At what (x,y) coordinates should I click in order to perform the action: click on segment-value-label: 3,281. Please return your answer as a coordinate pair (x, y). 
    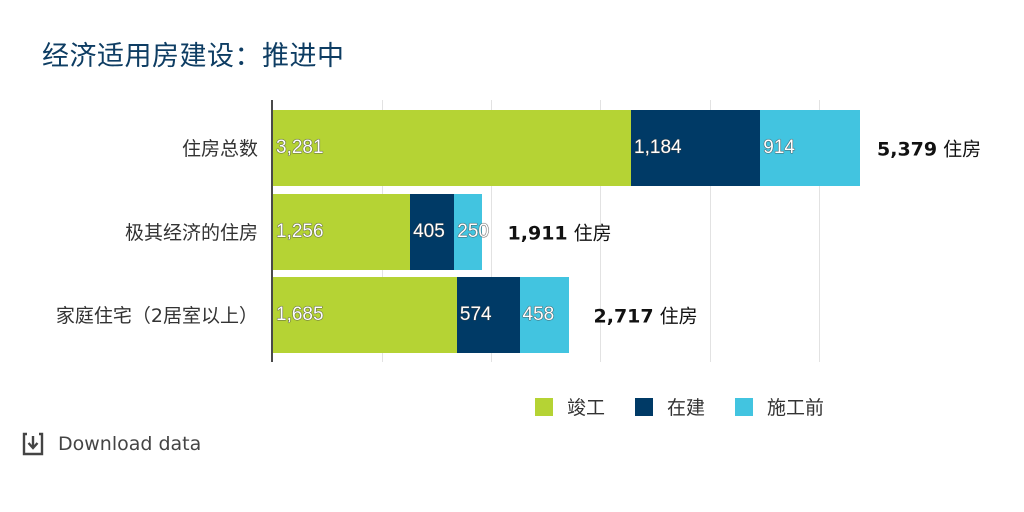
    Looking at the image, I should click on (300, 148).